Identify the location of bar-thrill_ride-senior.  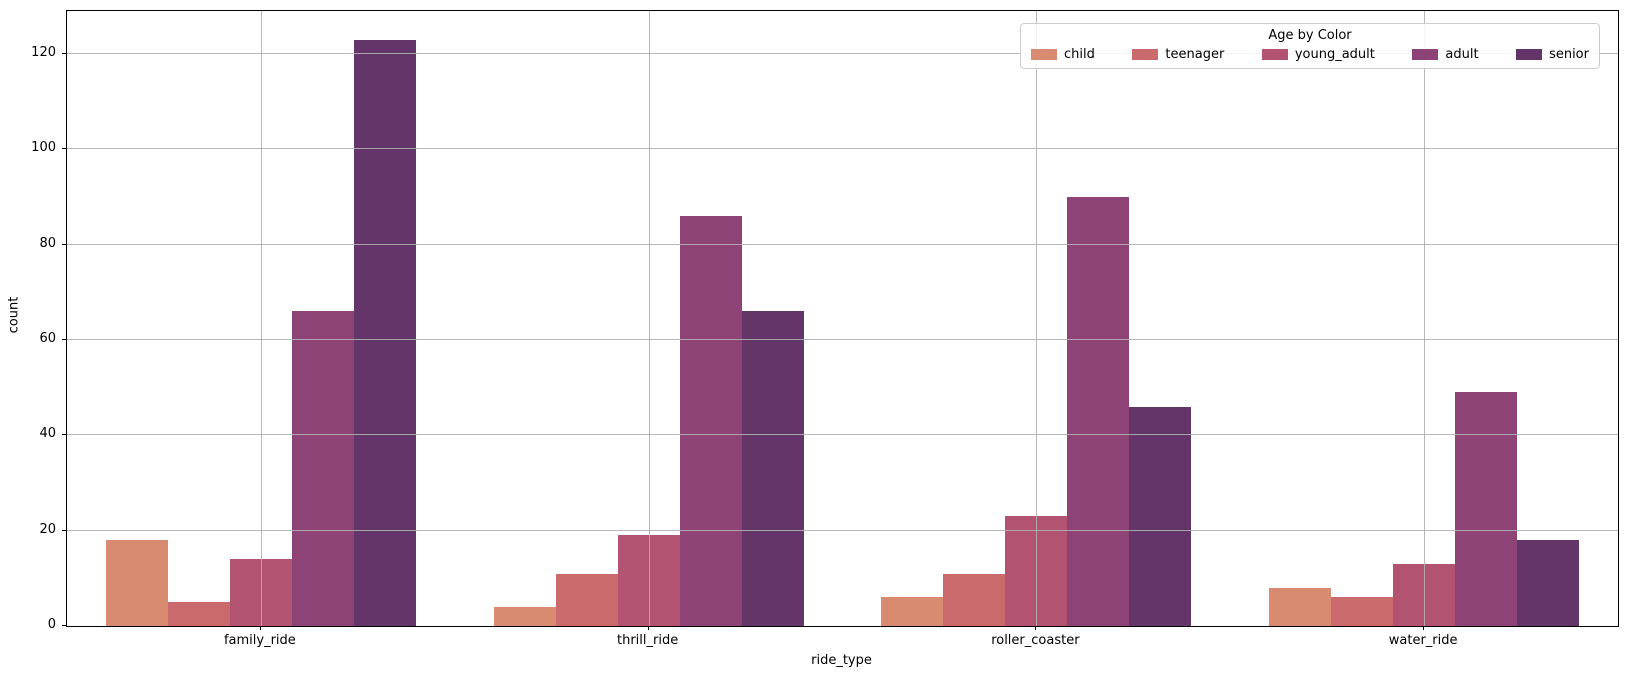
(772, 468).